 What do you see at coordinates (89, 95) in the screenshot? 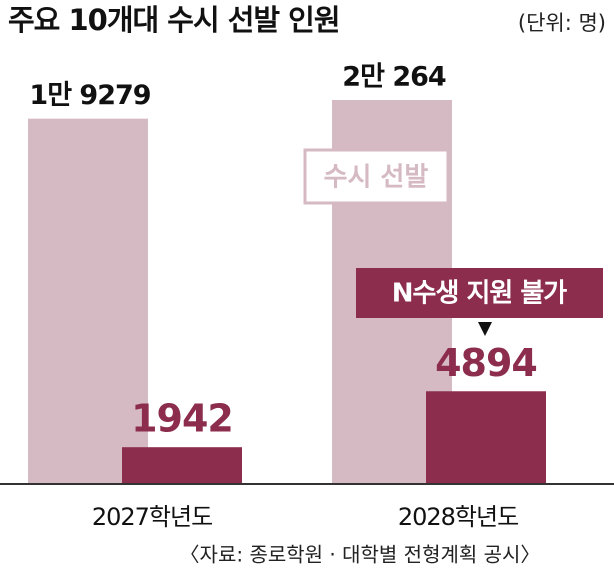
I see `value-label: 1만 9279` at bounding box center [89, 95].